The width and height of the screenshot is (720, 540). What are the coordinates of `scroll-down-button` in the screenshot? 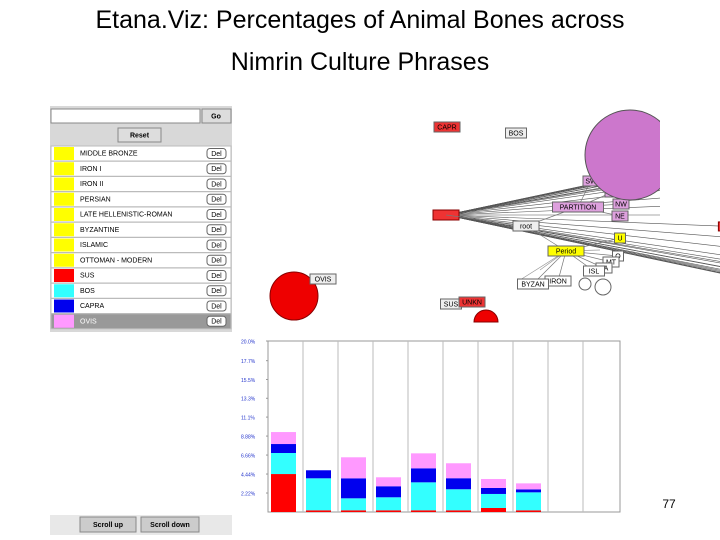 It's located at (170, 524).